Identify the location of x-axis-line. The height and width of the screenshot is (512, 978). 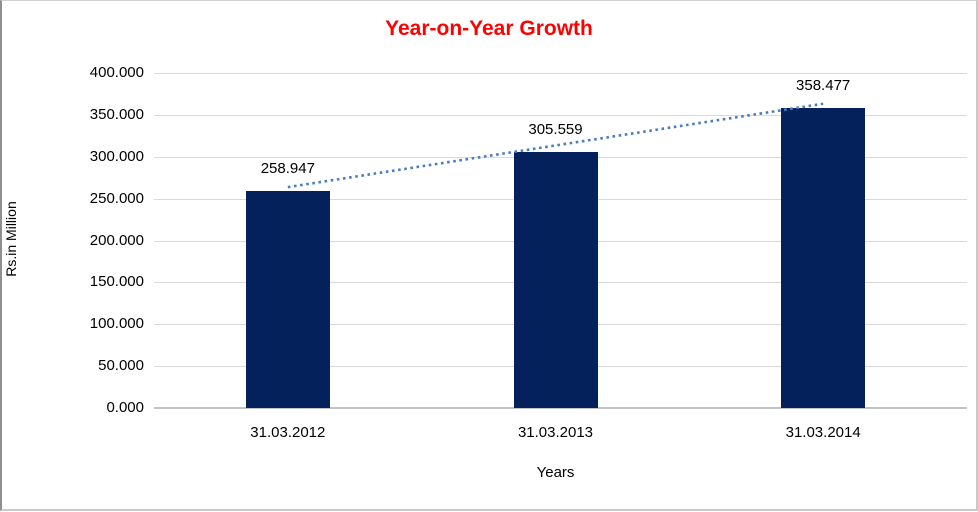
(560, 408).